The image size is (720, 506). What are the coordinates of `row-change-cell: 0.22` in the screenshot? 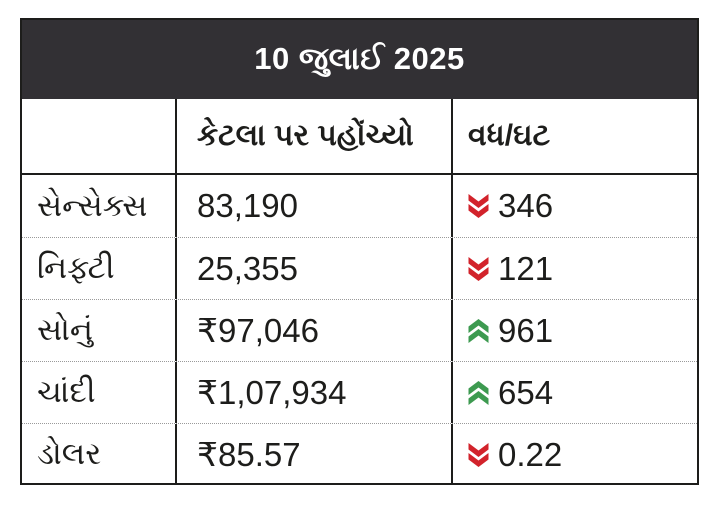 It's located at (575, 454).